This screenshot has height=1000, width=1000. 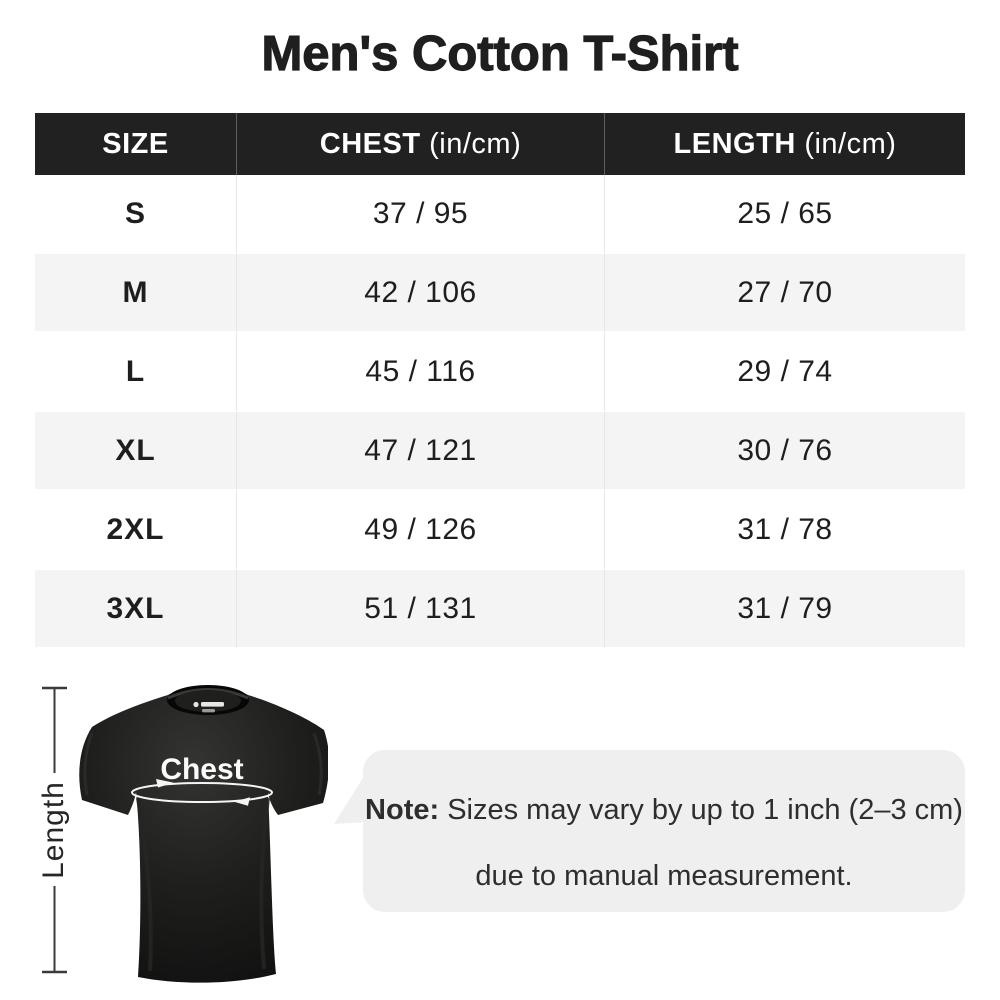 What do you see at coordinates (136, 214) in the screenshot?
I see `size-cell: S` at bounding box center [136, 214].